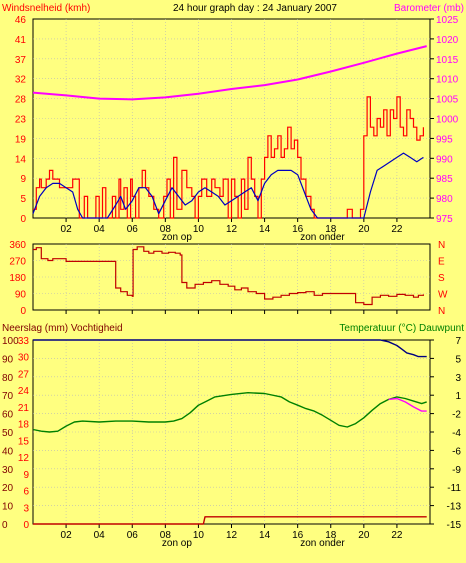  Describe the element at coordinates (298, 229) in the screenshot. I see `wind-xtick-label: 16` at that location.